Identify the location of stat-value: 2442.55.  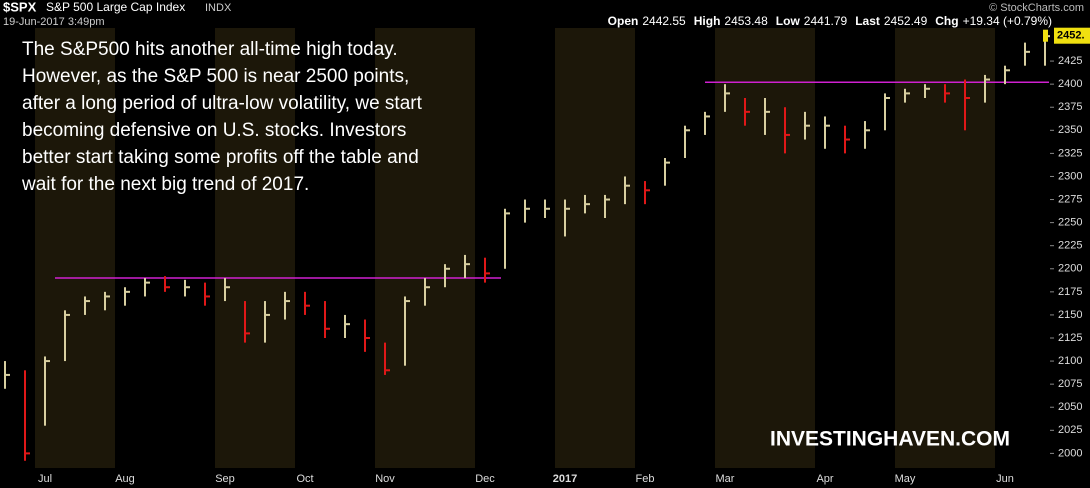
(664, 21).